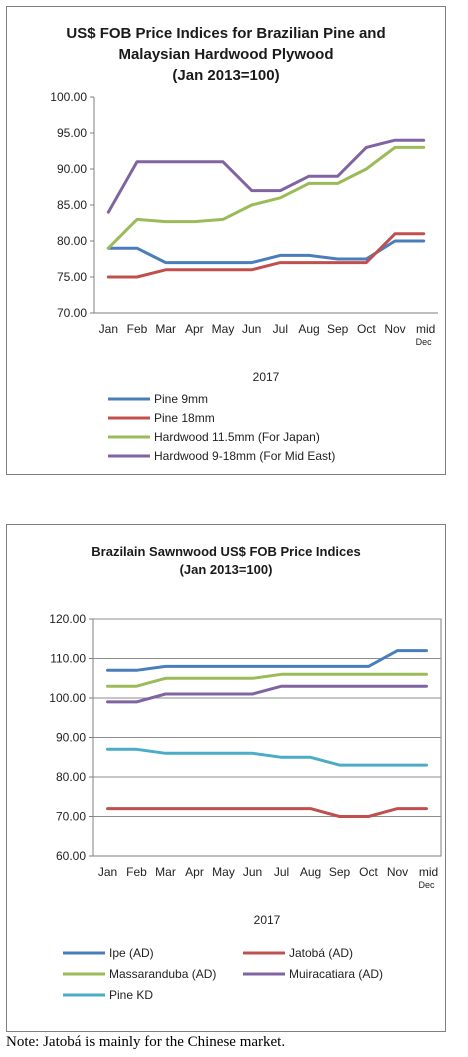 Image resolution: width=468 pixels, height=1057 pixels. What do you see at coordinates (107, 872) in the screenshot?
I see `chart2-x-tick-label: Jan` at bounding box center [107, 872].